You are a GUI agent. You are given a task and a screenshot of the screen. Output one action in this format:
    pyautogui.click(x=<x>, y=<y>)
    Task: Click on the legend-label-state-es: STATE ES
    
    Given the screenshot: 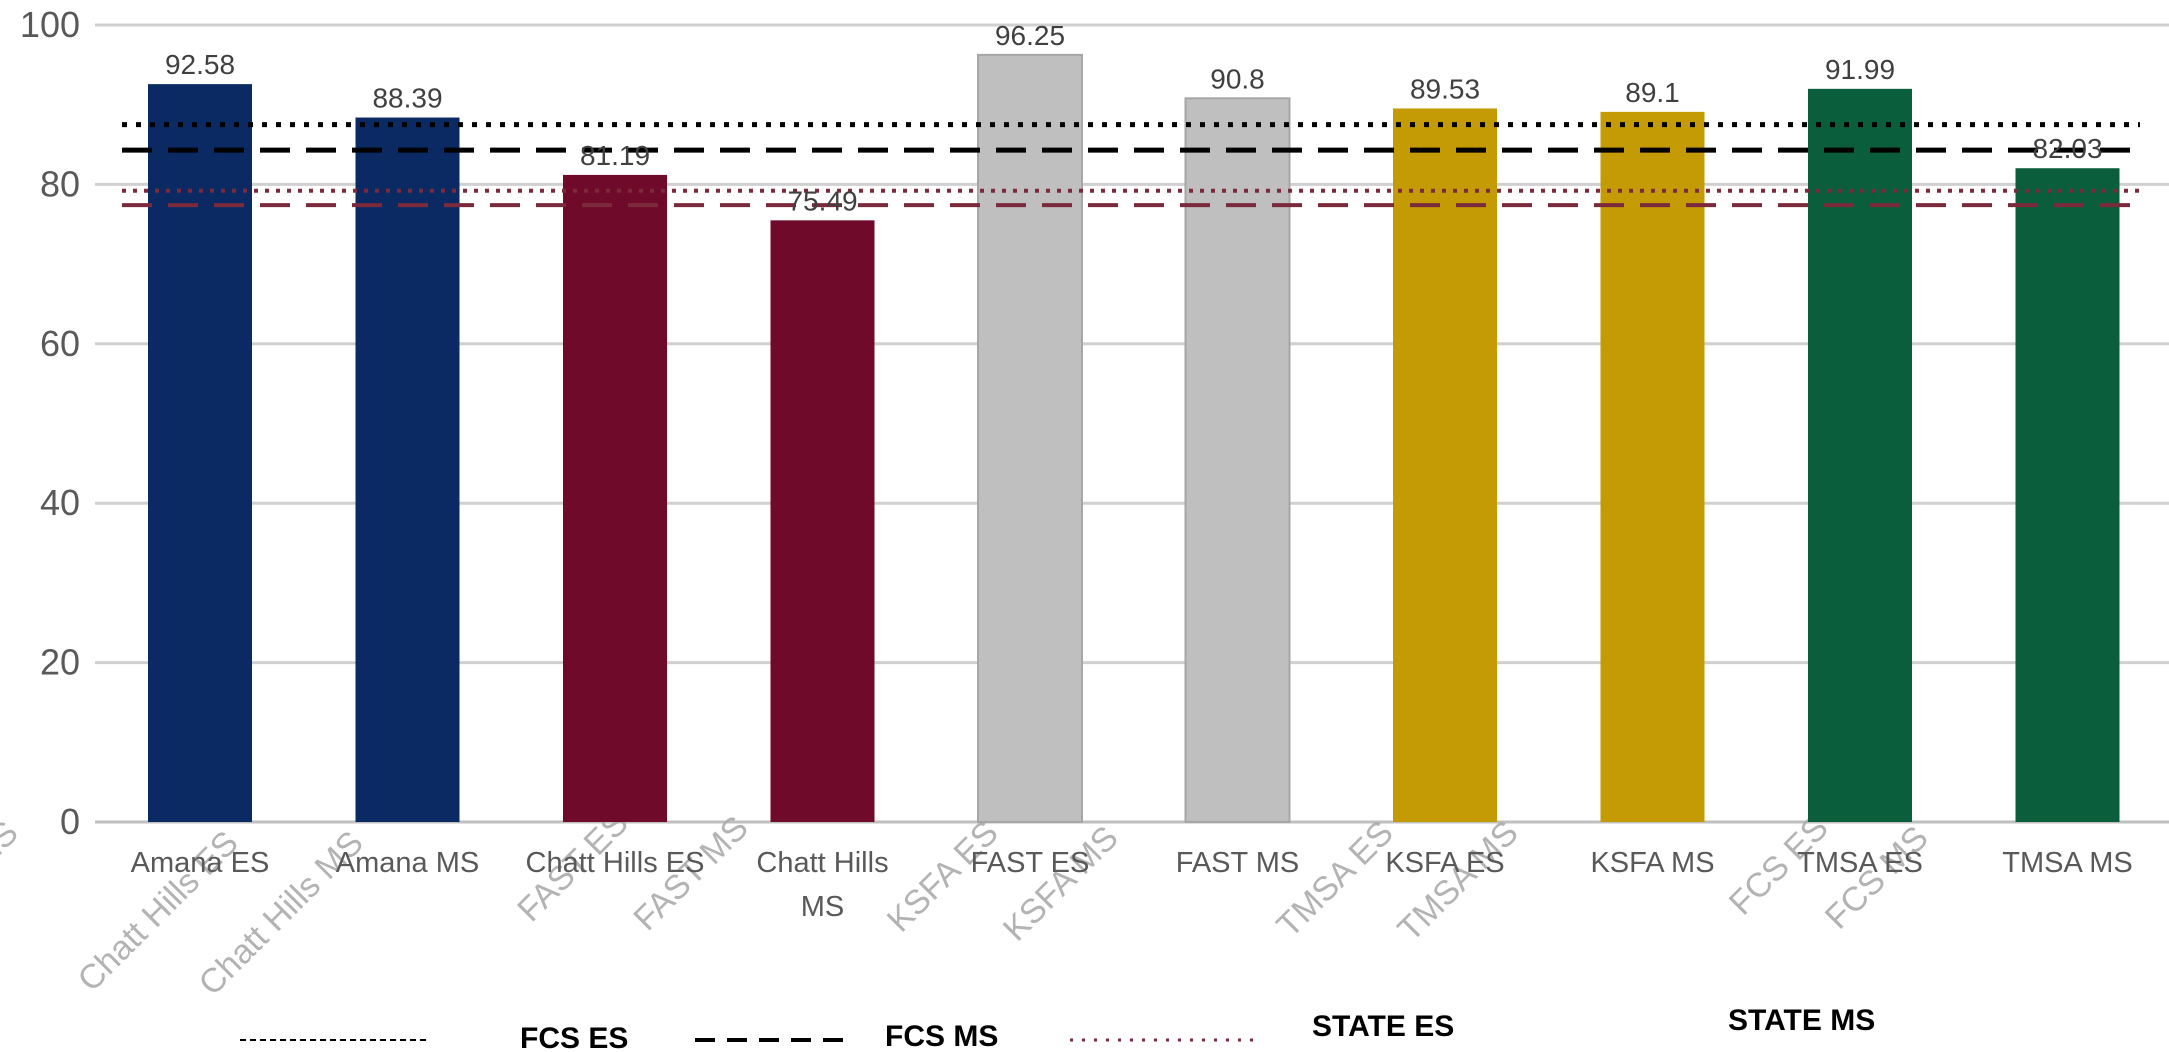 What is the action you would take?
    pyautogui.click(x=1383, y=1026)
    